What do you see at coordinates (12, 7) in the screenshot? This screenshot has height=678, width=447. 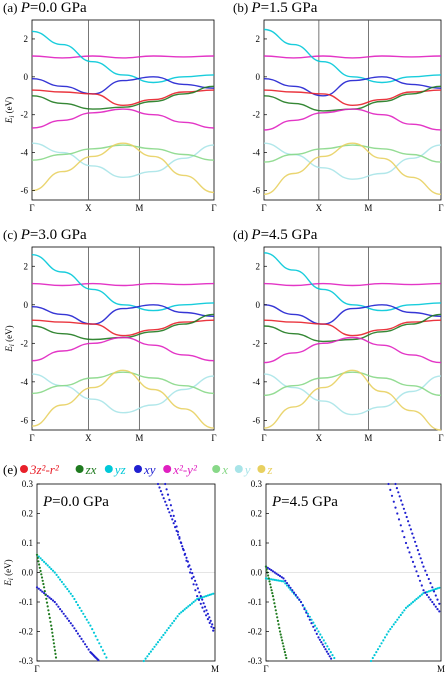 I see `panel-label: (a)` at bounding box center [12, 7].